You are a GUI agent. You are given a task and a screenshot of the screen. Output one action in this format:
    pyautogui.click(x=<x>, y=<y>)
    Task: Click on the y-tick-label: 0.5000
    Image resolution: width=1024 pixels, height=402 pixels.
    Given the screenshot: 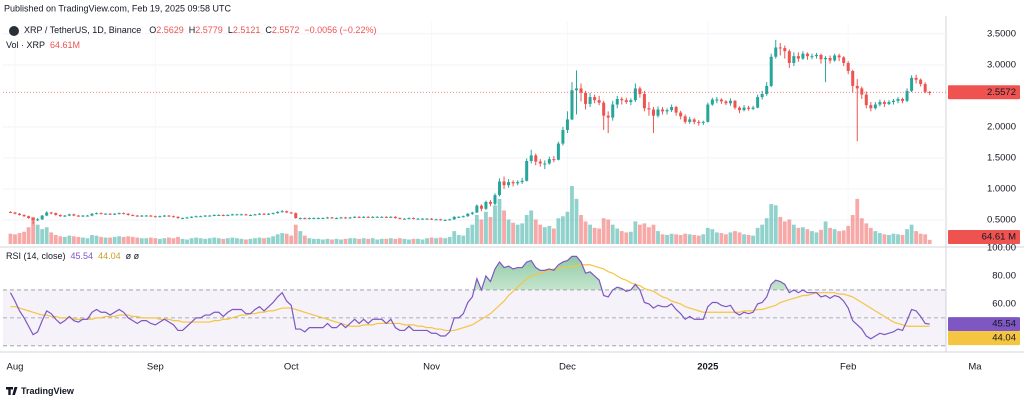 What is the action you would take?
    pyautogui.click(x=1001, y=219)
    